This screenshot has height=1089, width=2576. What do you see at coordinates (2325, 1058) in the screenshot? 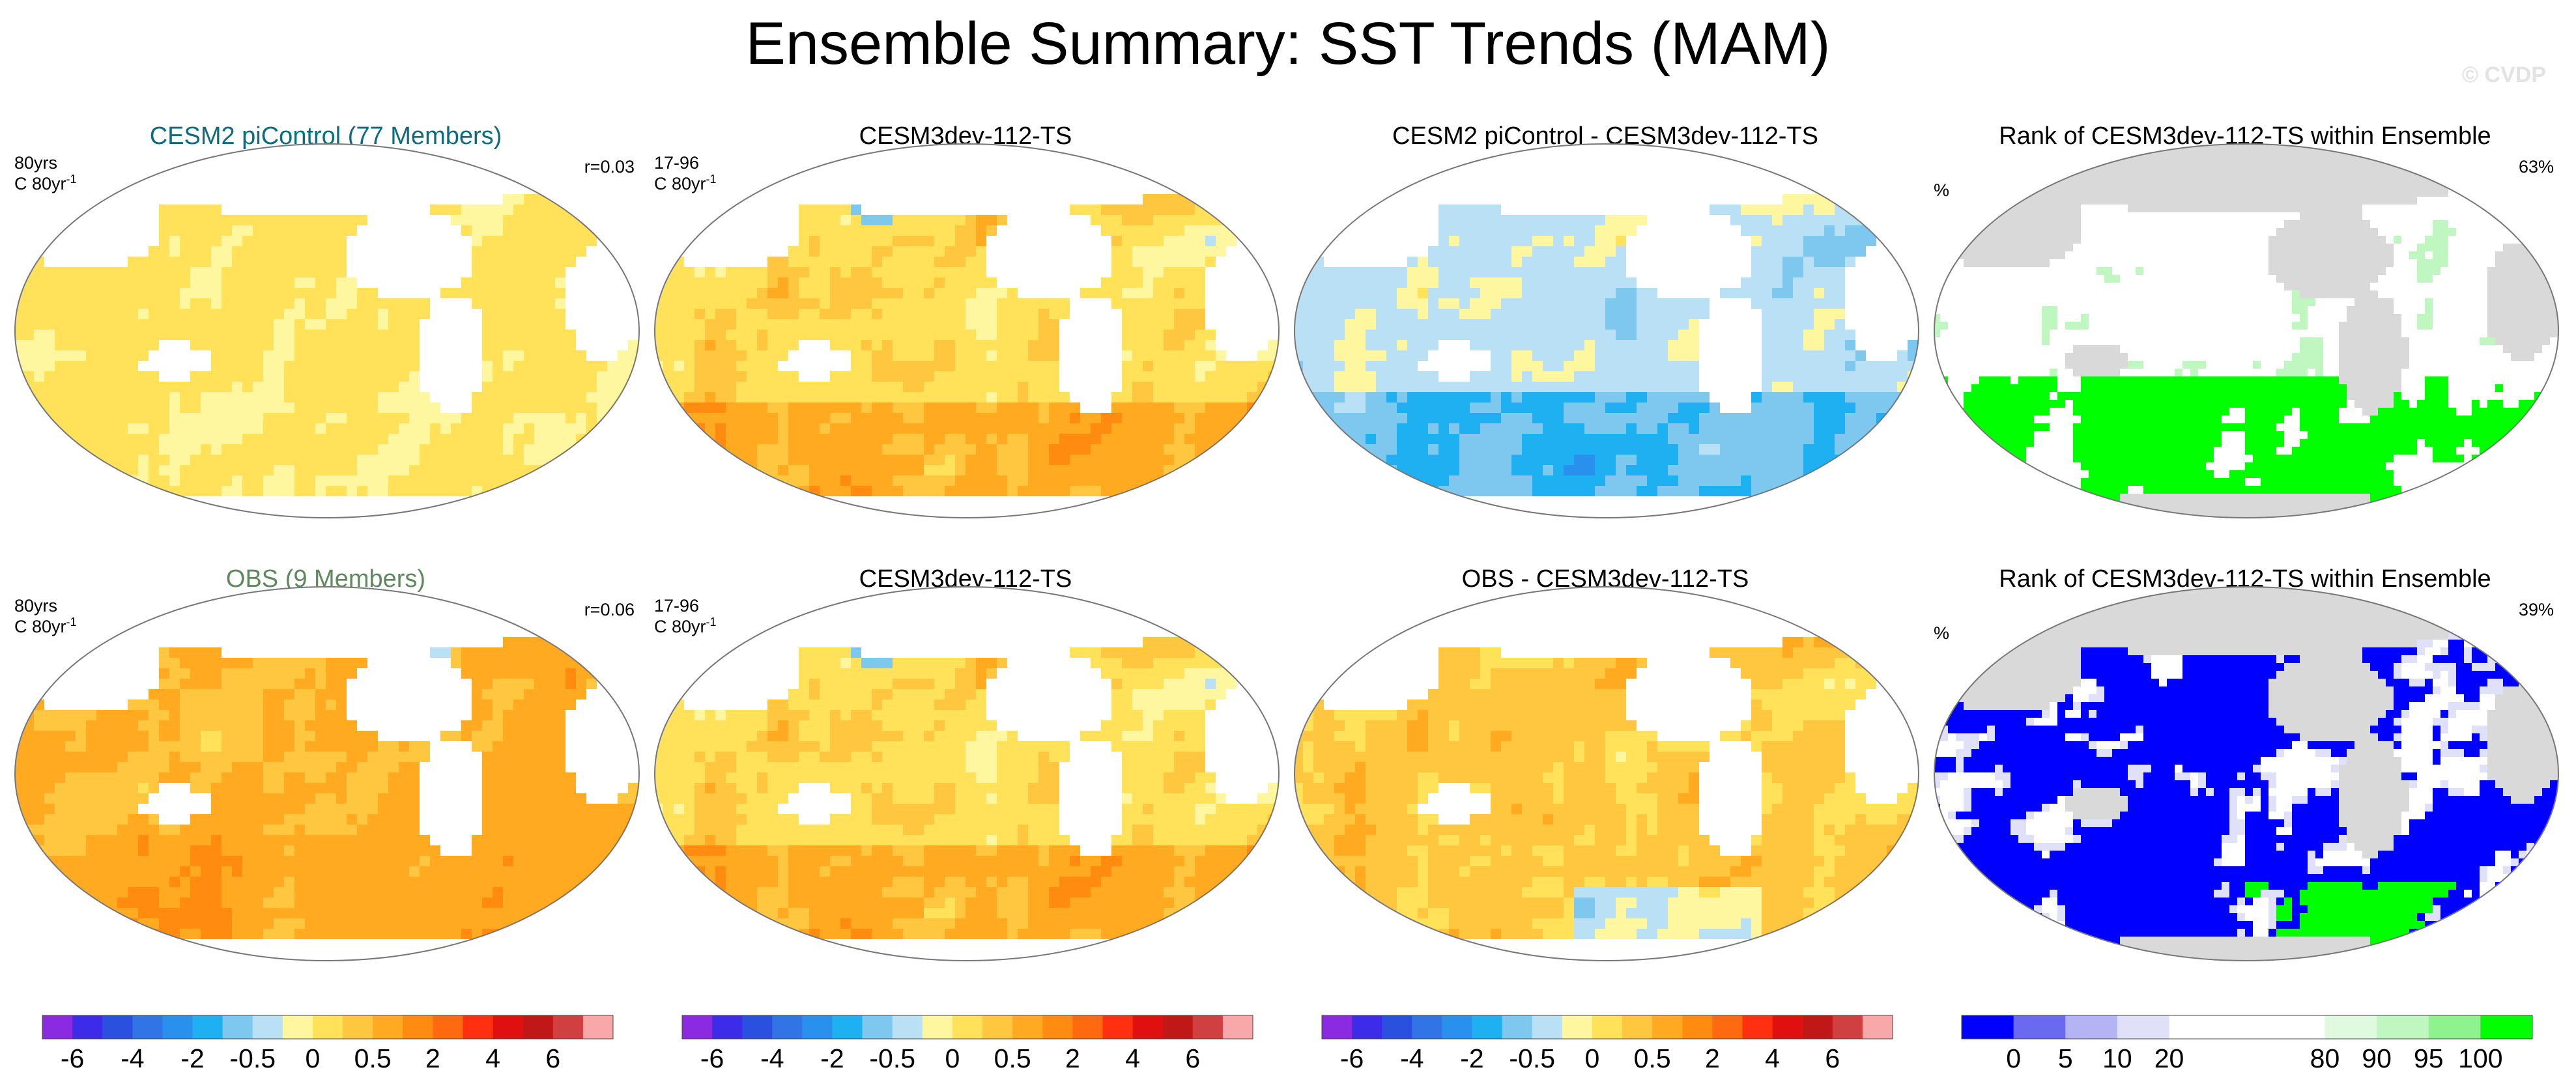
I see `colorbar-tick-label: 80` at bounding box center [2325, 1058].